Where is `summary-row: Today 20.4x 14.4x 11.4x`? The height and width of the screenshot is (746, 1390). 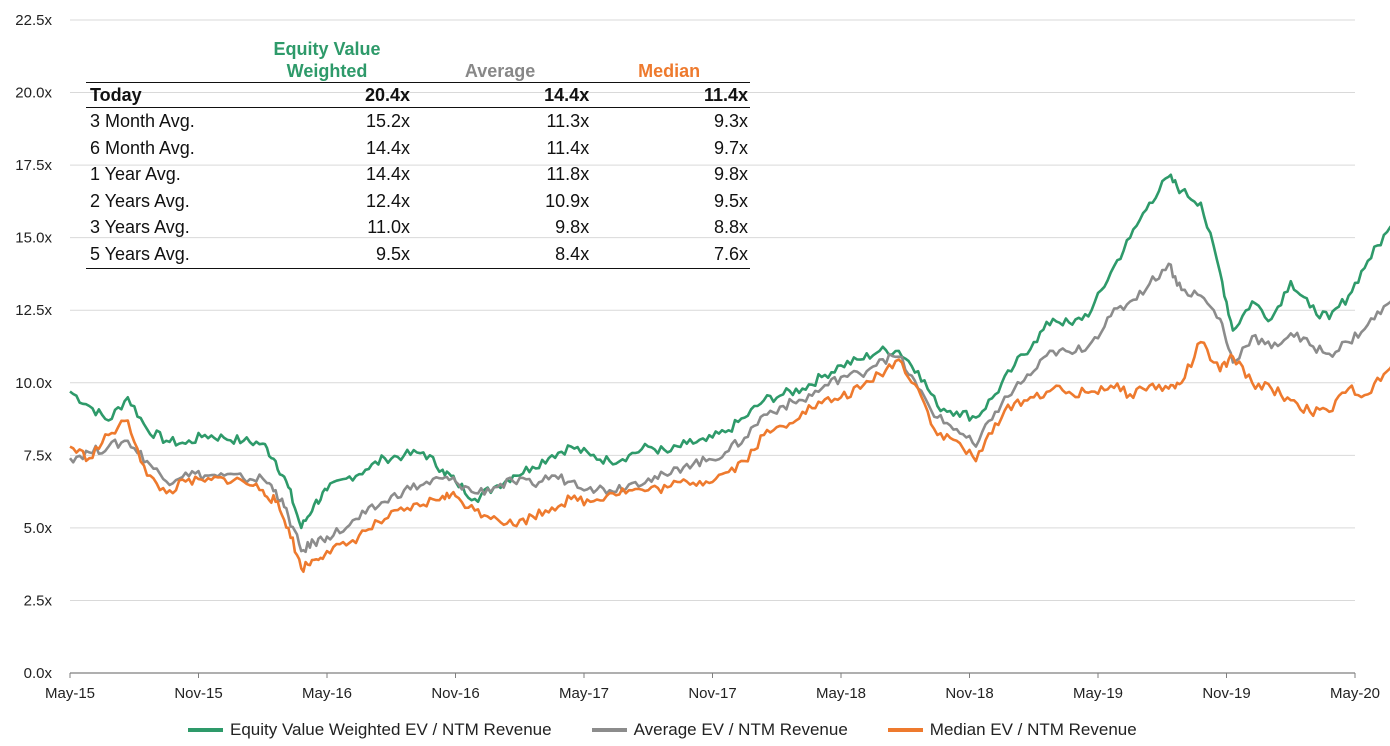
summary-row: Today 20.4x 14.4x 11.4x is located at coordinates (418, 95).